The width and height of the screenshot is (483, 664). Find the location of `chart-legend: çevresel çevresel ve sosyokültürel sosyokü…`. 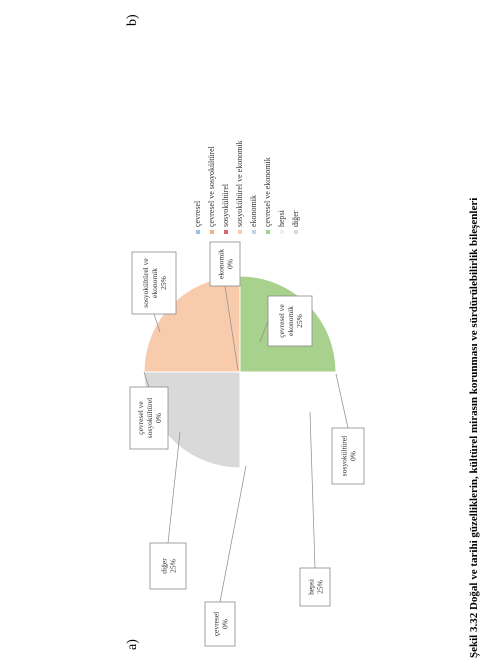

chart-legend: çevresel çevresel ve sosyokültürel sosyokü… is located at coordinates (246, 187).